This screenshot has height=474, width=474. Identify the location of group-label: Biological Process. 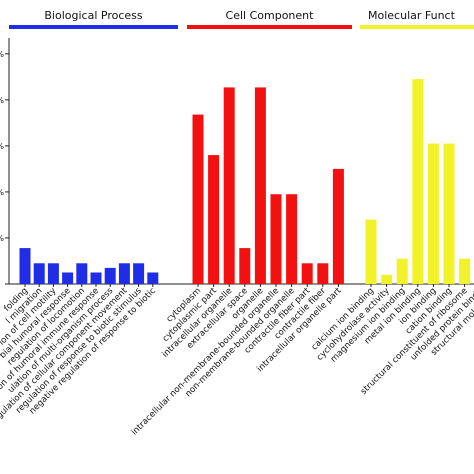
(93, 15).